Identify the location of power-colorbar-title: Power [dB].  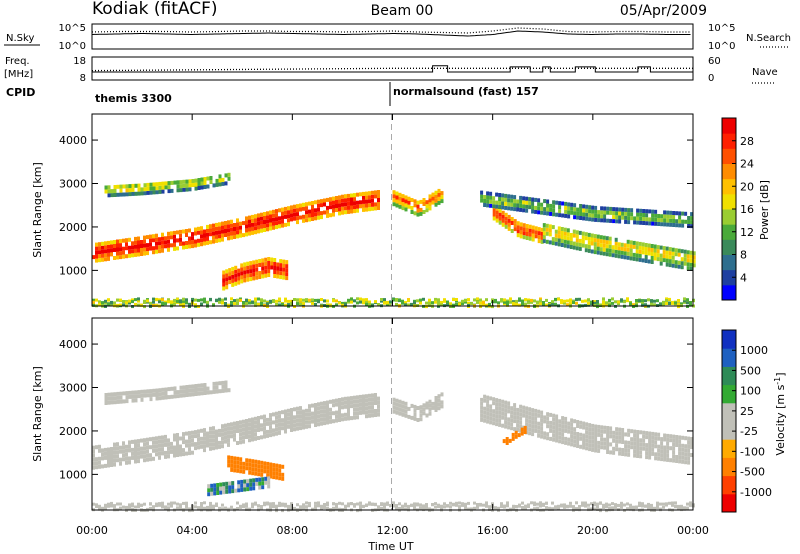
(764, 210).